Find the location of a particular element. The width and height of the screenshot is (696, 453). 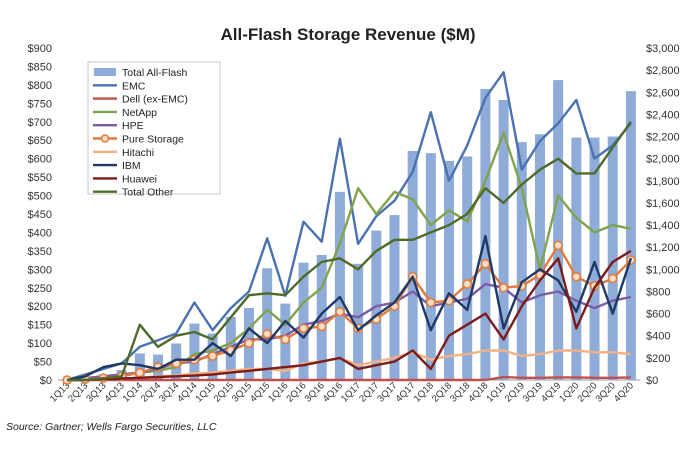

x-tick-label: 4Q17 is located at coordinates (406, 392).